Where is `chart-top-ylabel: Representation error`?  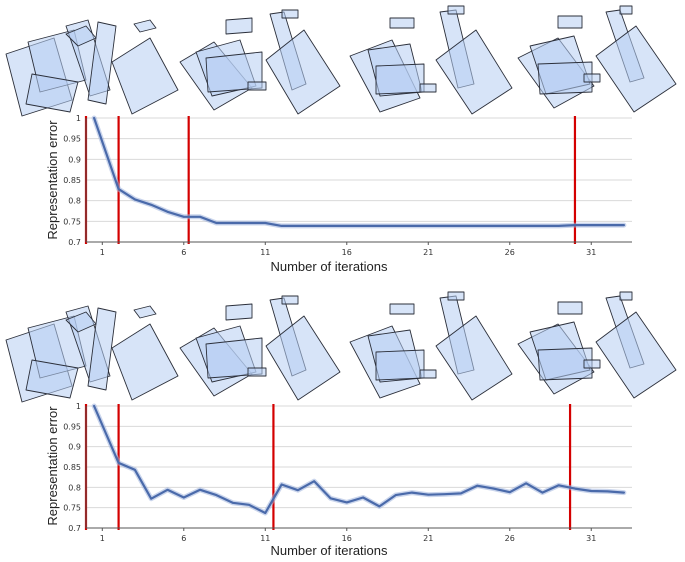
chart-top-ylabel: Representation error is located at coordinates (52, 180).